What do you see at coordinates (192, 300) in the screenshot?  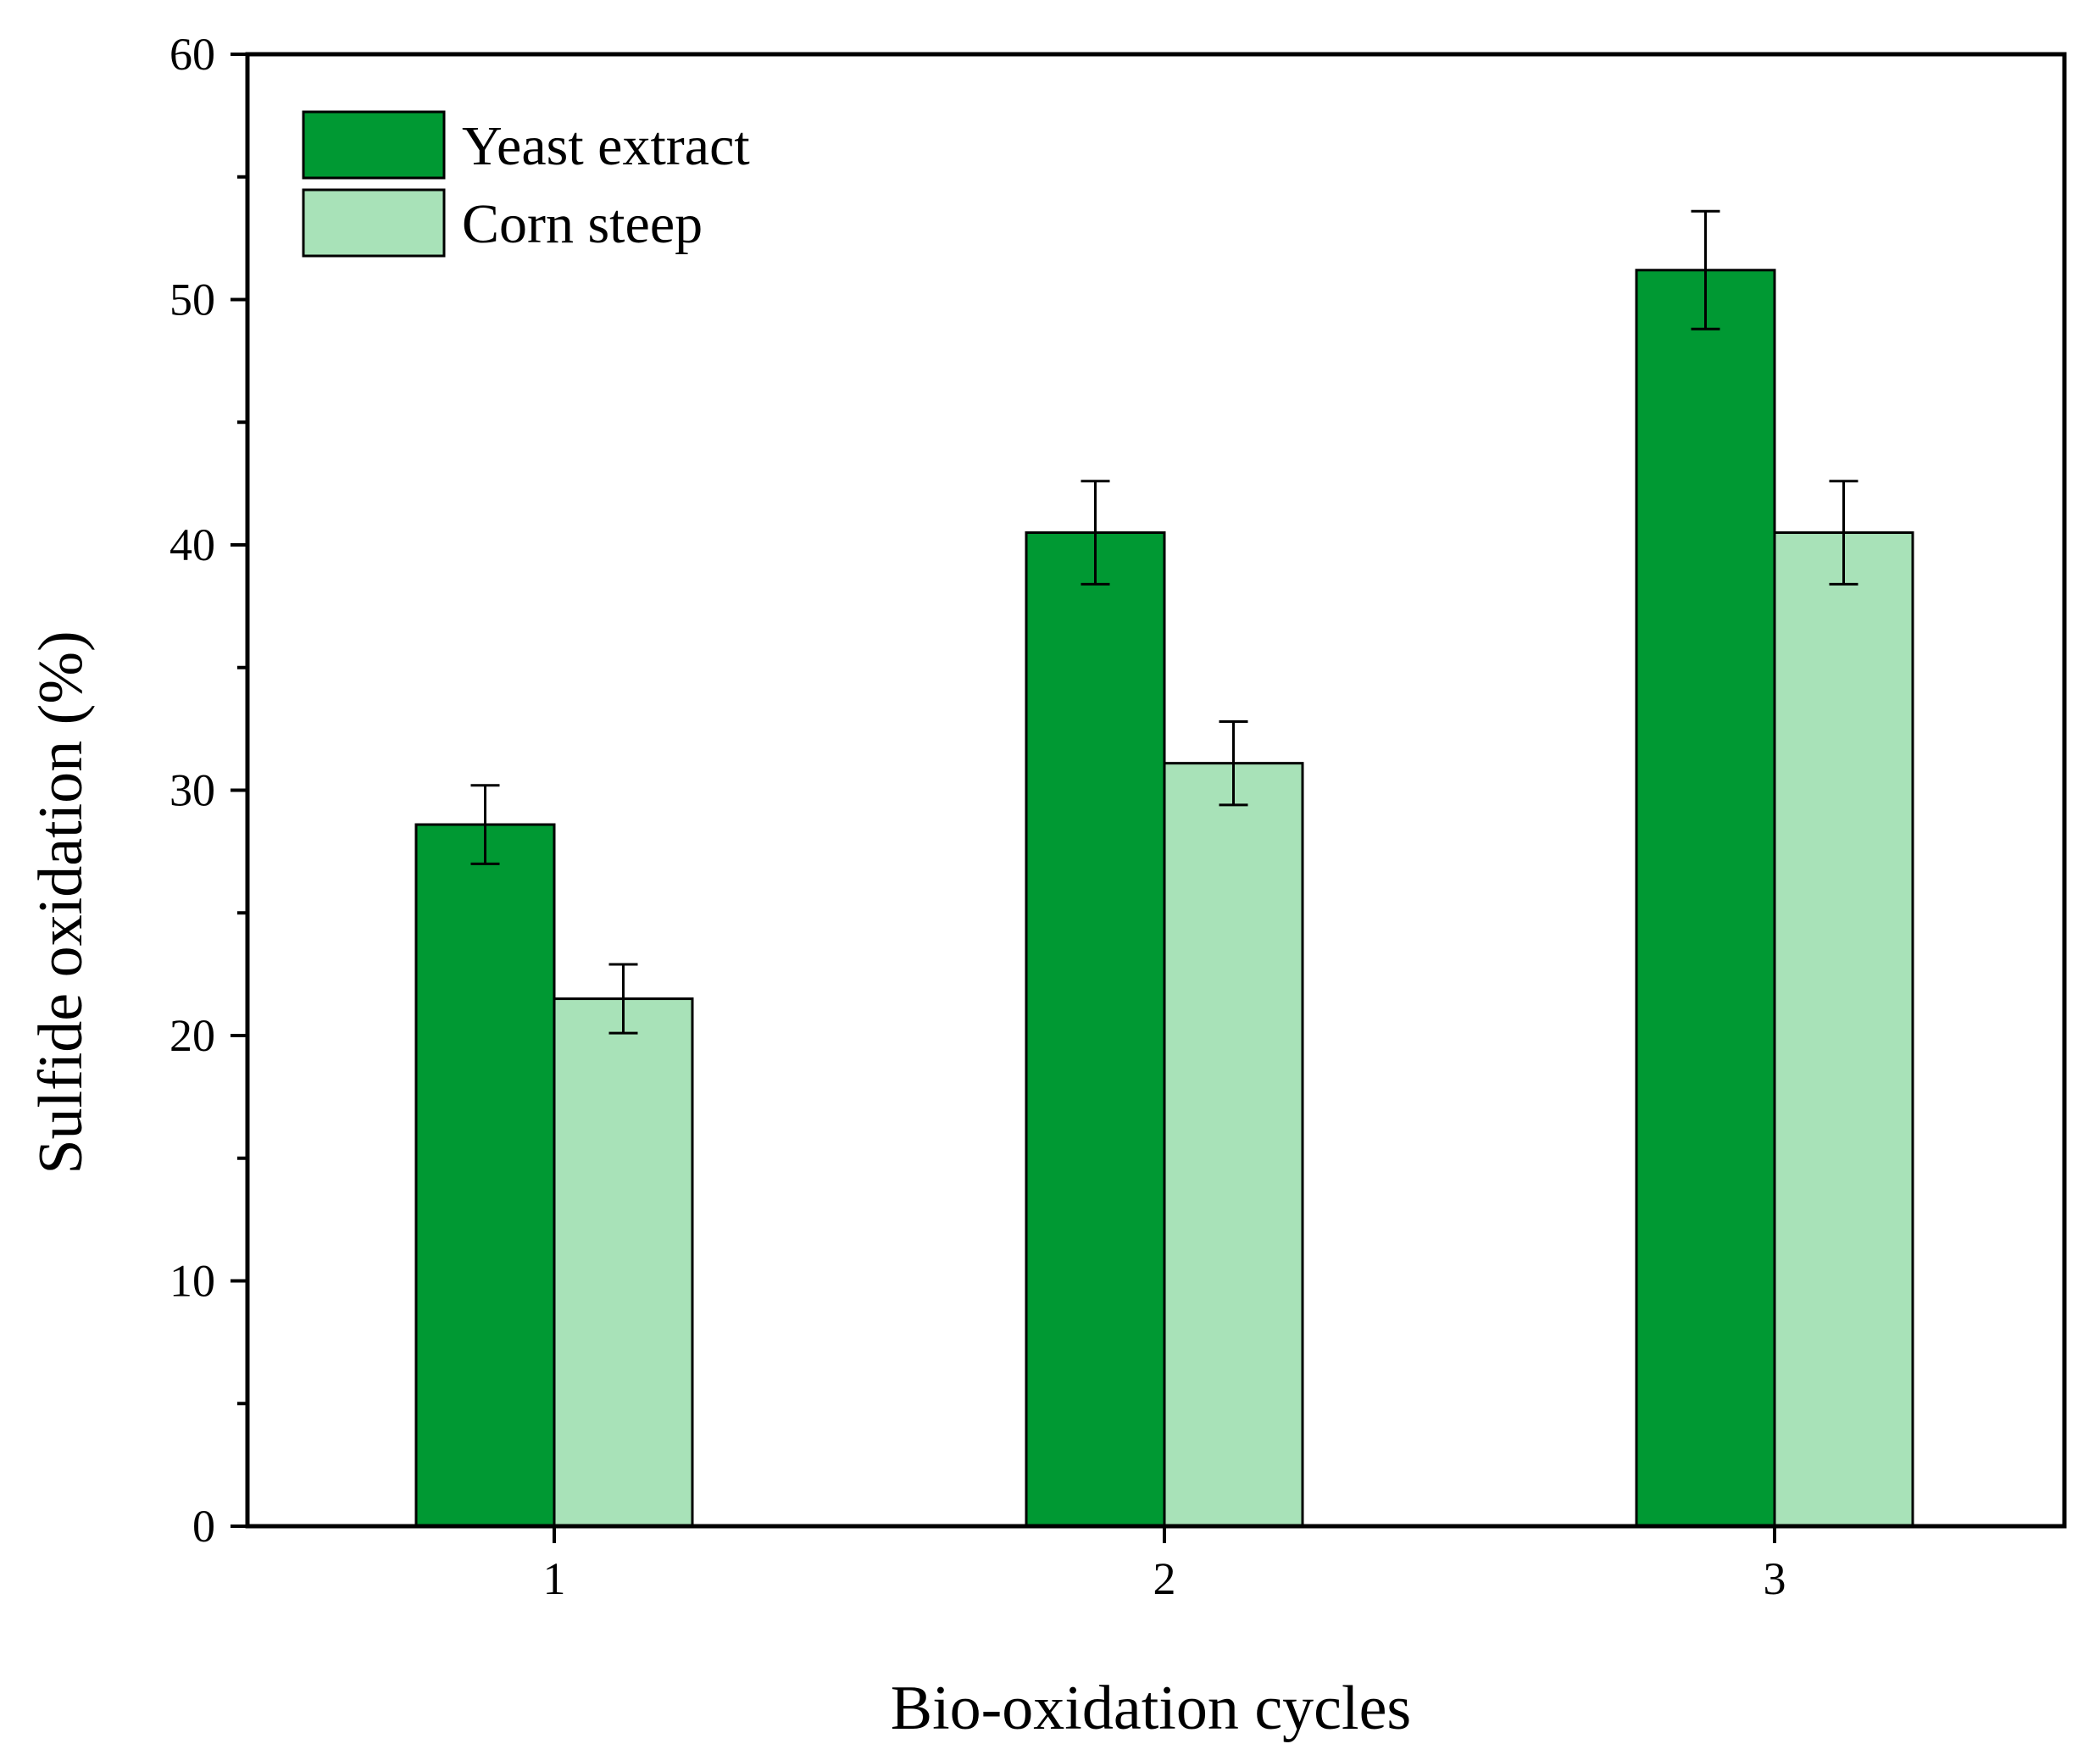 I see `y-tick-label-50: 50` at bounding box center [192, 300].